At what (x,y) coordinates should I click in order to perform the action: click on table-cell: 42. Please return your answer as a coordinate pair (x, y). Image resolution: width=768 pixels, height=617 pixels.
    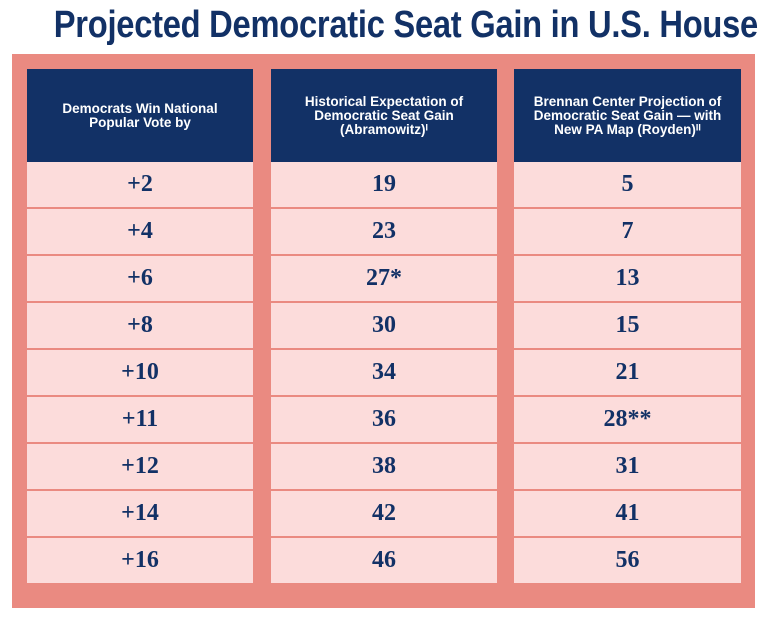
    Looking at the image, I should click on (384, 512).